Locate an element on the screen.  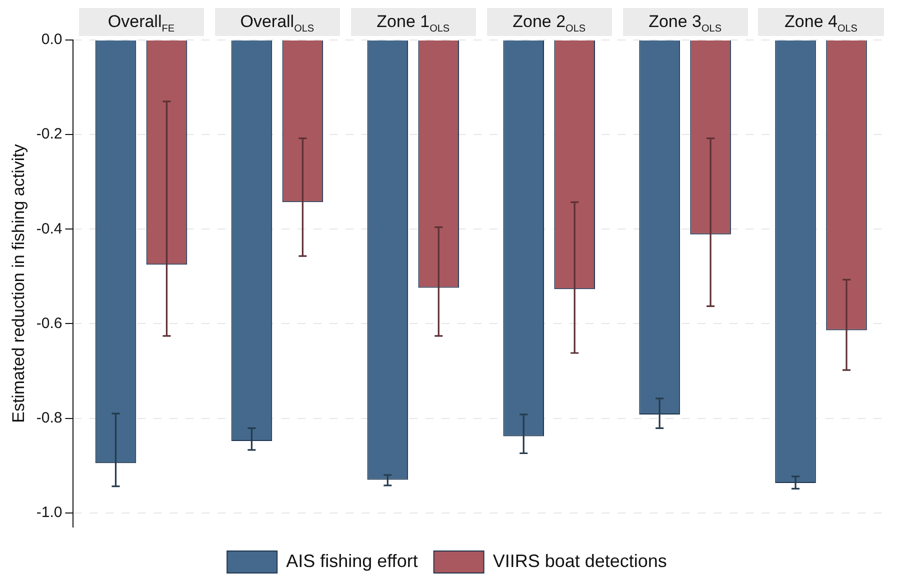
x-tick-label: Zone 1$_{OLS}$ is located at coordinates (413, 22).